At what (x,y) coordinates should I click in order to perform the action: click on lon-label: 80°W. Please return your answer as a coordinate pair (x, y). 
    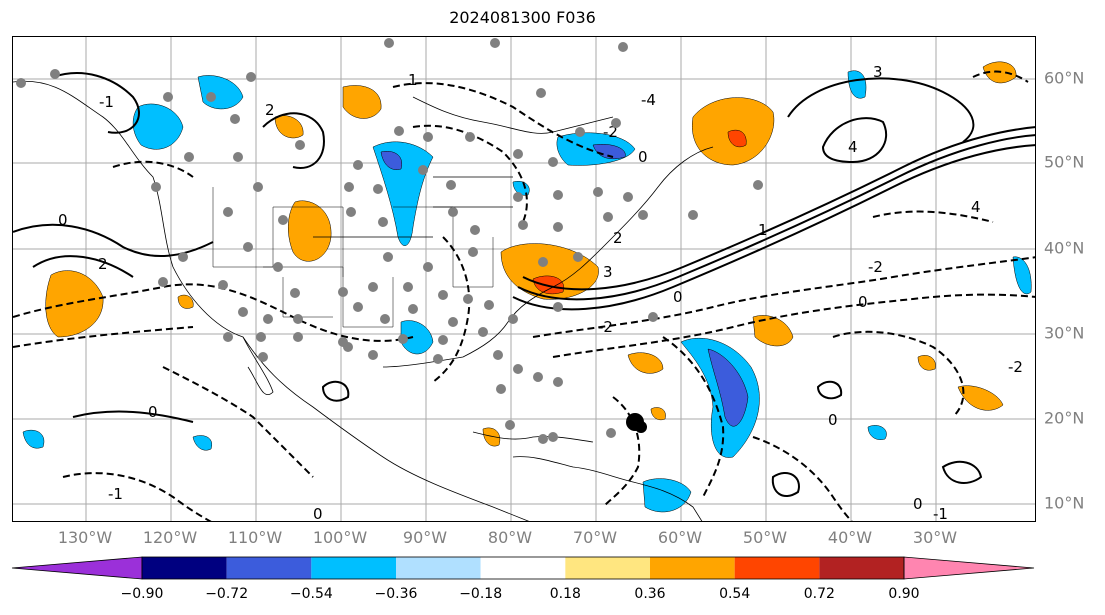
    Looking at the image, I should click on (510, 537).